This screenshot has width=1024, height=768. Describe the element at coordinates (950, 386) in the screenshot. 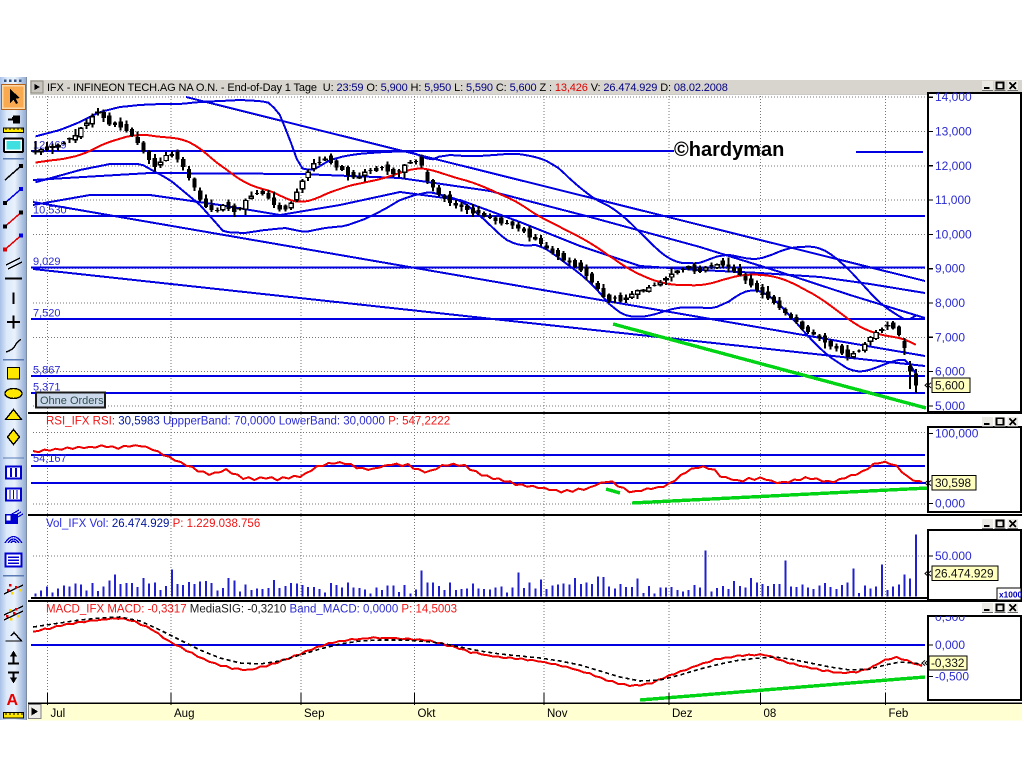

I see `svg-text: 5,600` at that location.